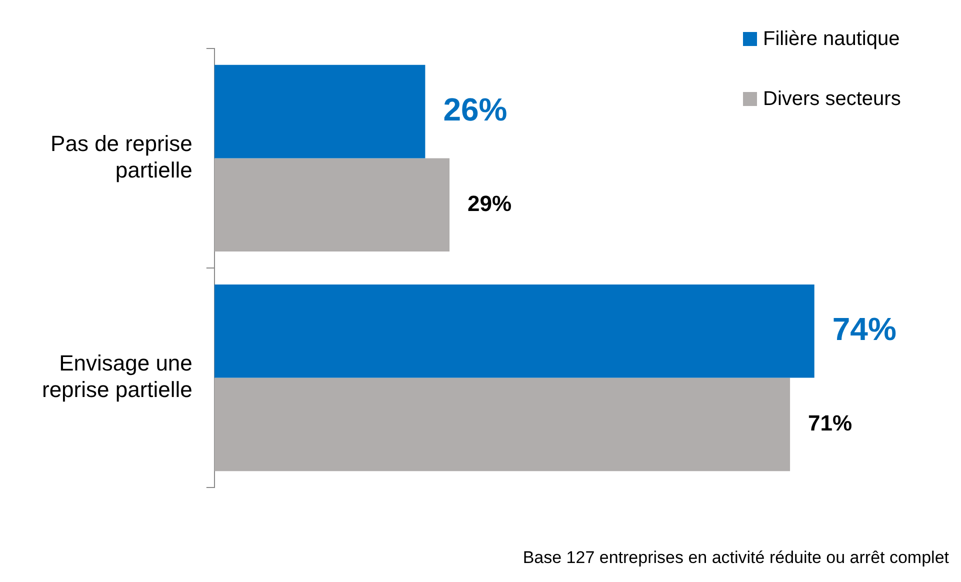  What do you see at coordinates (830, 423) in the screenshot?
I see `data-label: 71%` at bounding box center [830, 423].